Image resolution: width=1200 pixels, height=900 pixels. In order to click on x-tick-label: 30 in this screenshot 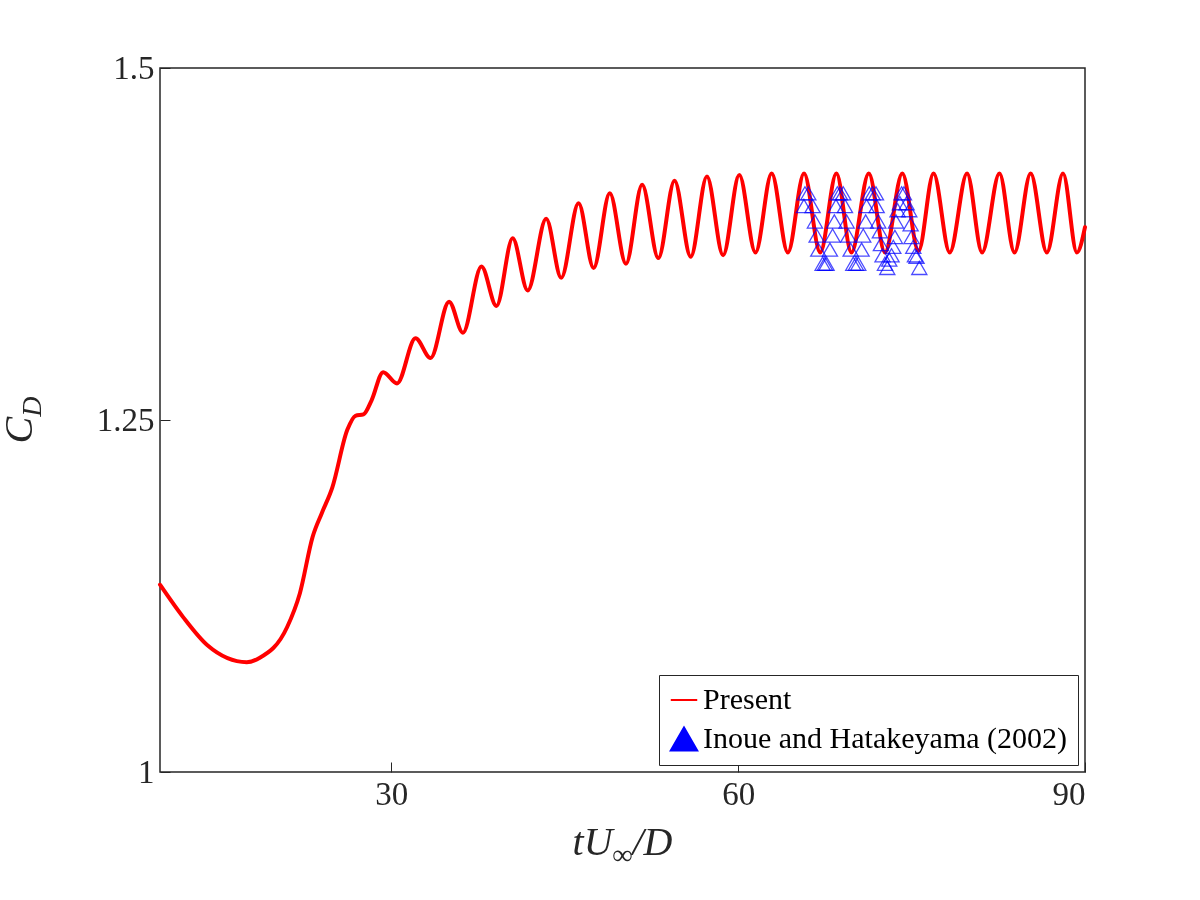, I will do `click(392, 793)`.